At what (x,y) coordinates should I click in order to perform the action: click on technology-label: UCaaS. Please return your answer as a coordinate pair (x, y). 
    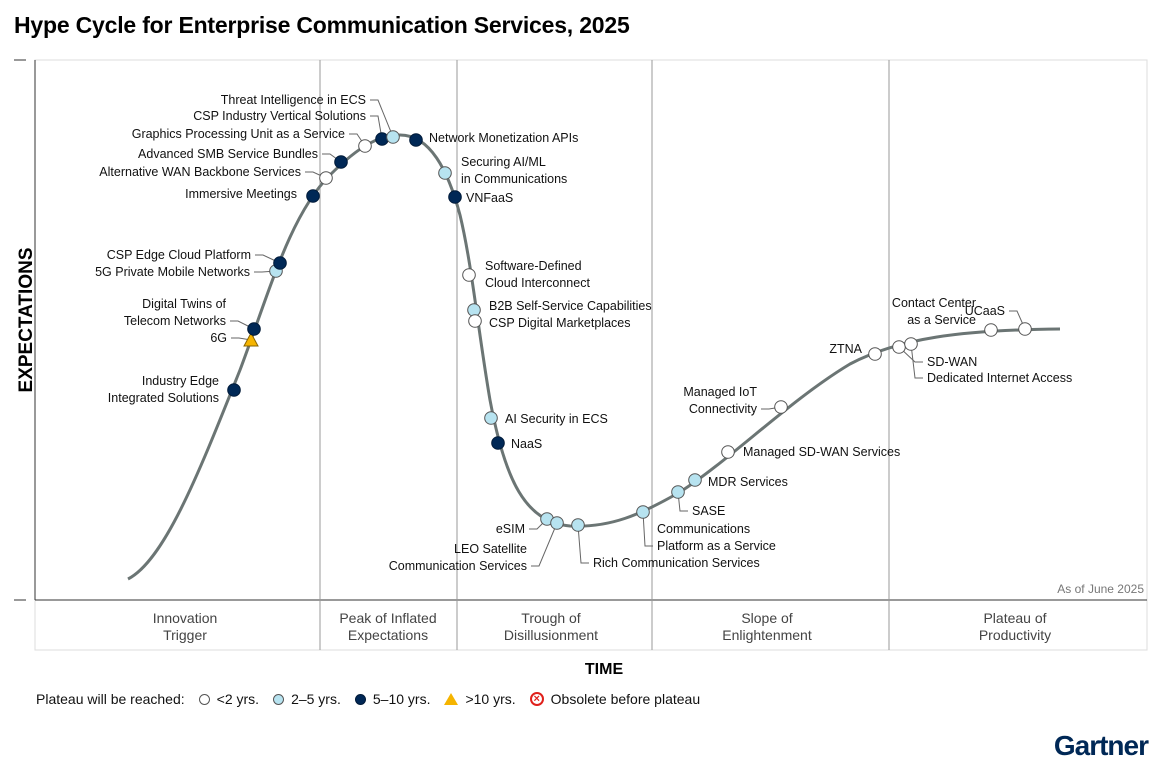
    Looking at the image, I should click on (985, 311).